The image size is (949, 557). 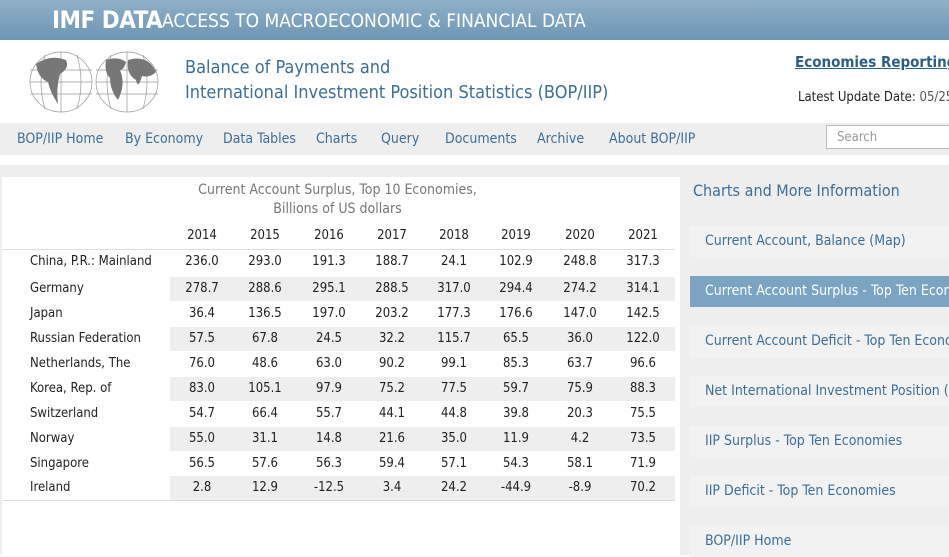 I want to click on cell: 142.5, so click(x=643, y=313).